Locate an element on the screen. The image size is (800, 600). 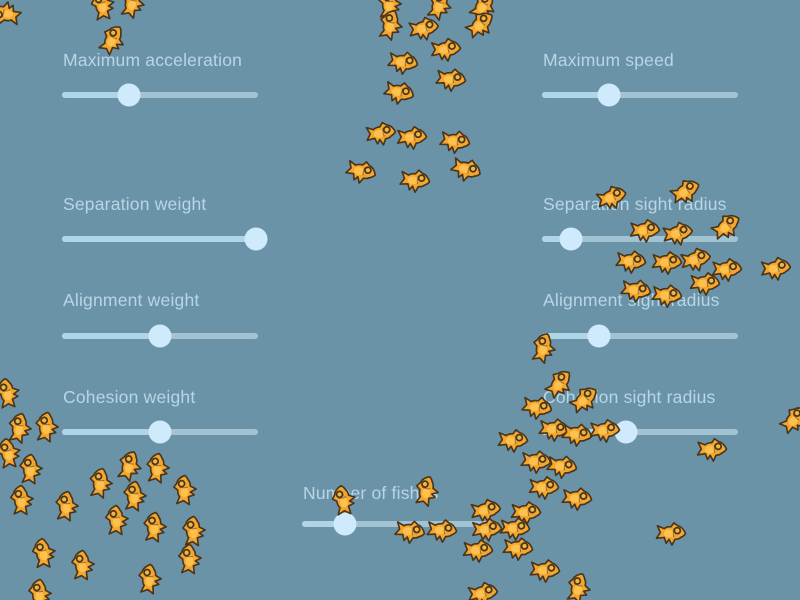
slider-fill-number-of-fishes is located at coordinates (324, 524).